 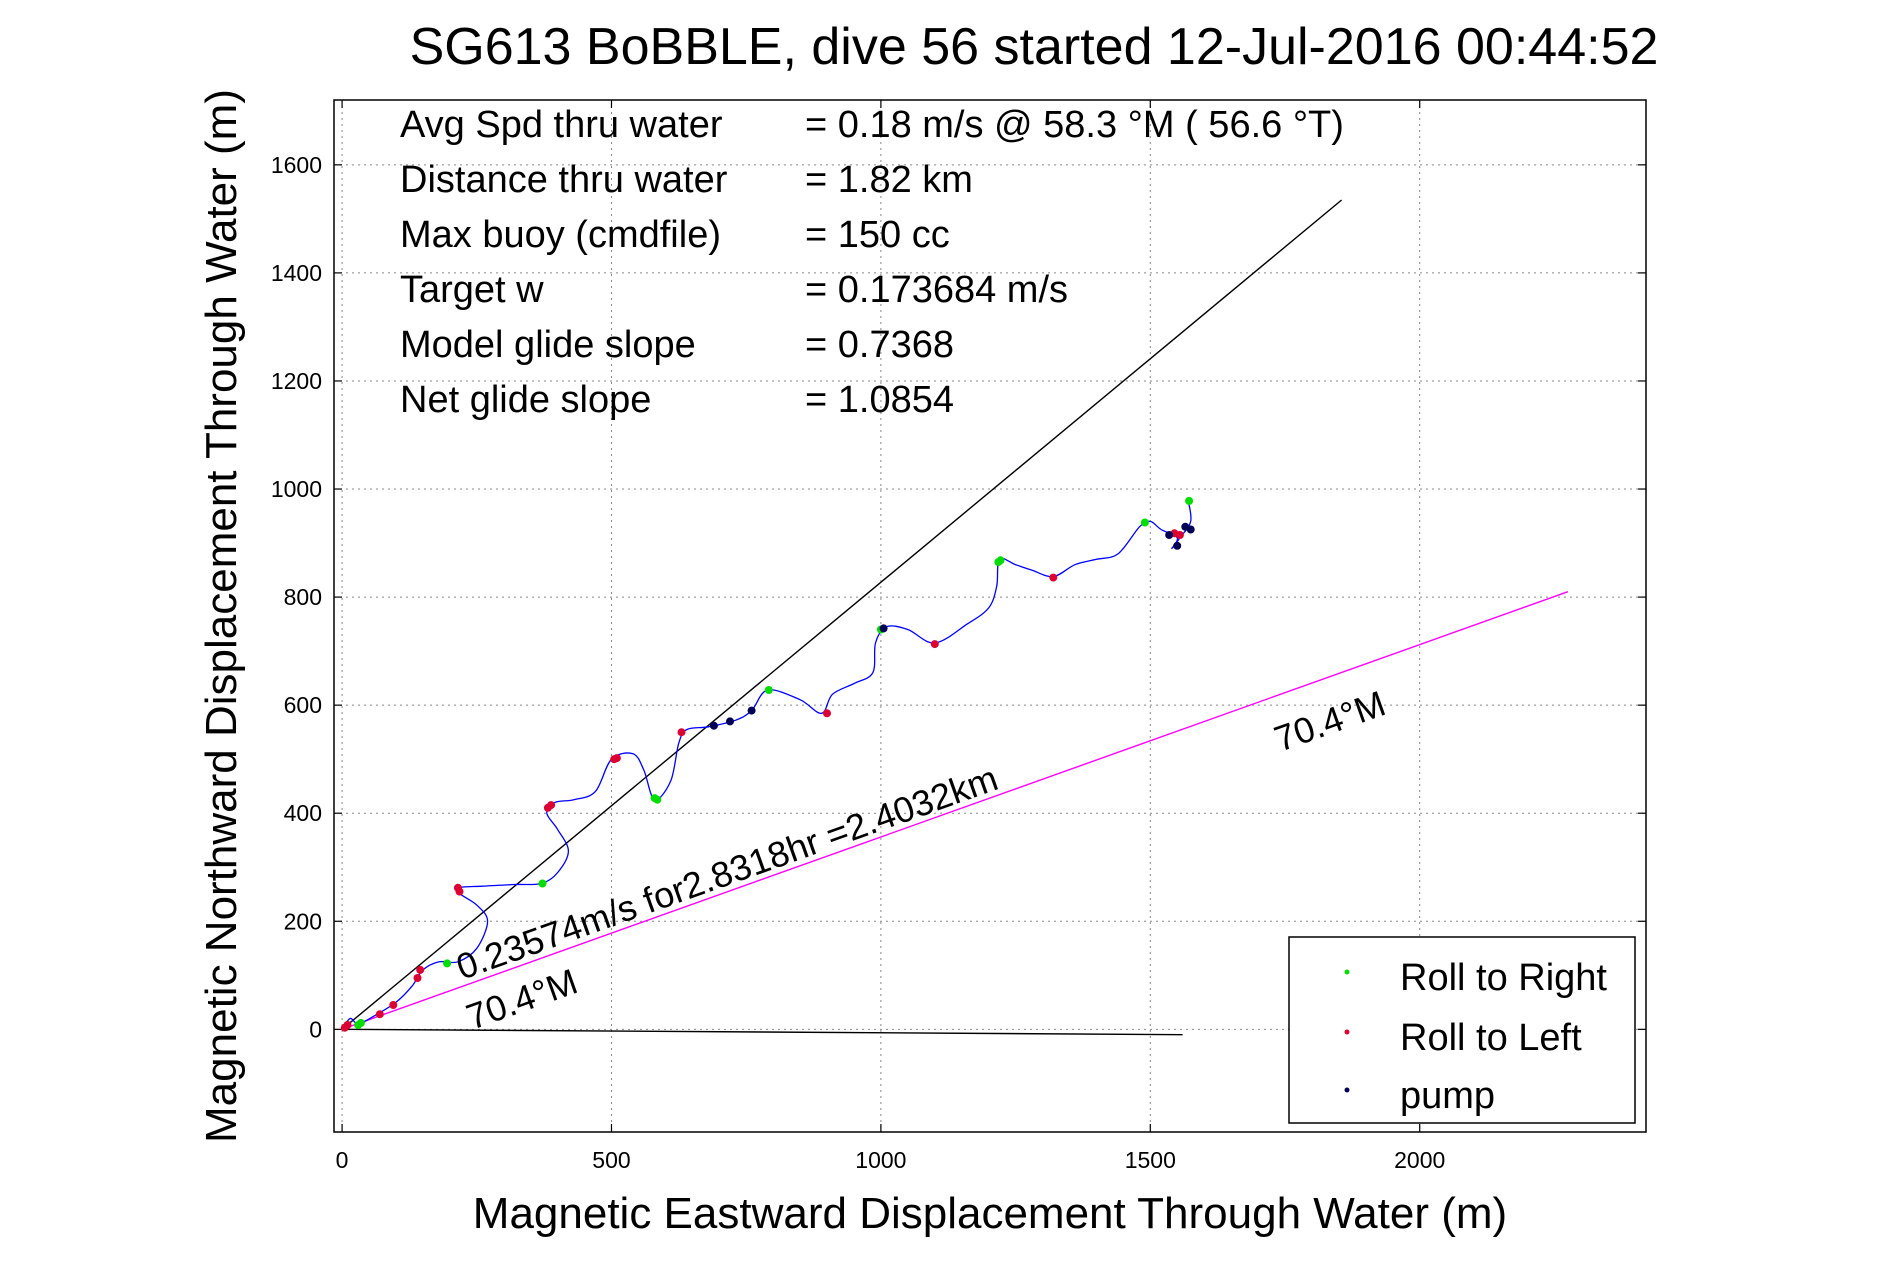 I want to click on info-label-net-glide: Net glide slope, so click(x=525, y=400).